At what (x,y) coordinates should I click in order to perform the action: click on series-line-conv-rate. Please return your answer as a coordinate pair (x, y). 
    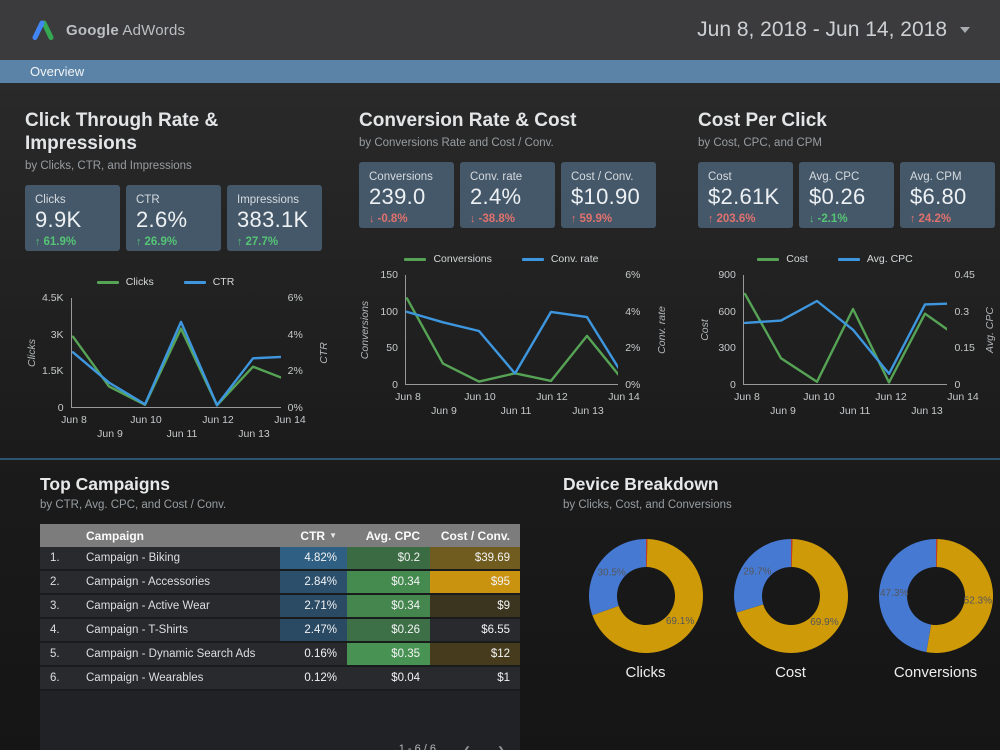
    Looking at the image, I should click on (512, 342).